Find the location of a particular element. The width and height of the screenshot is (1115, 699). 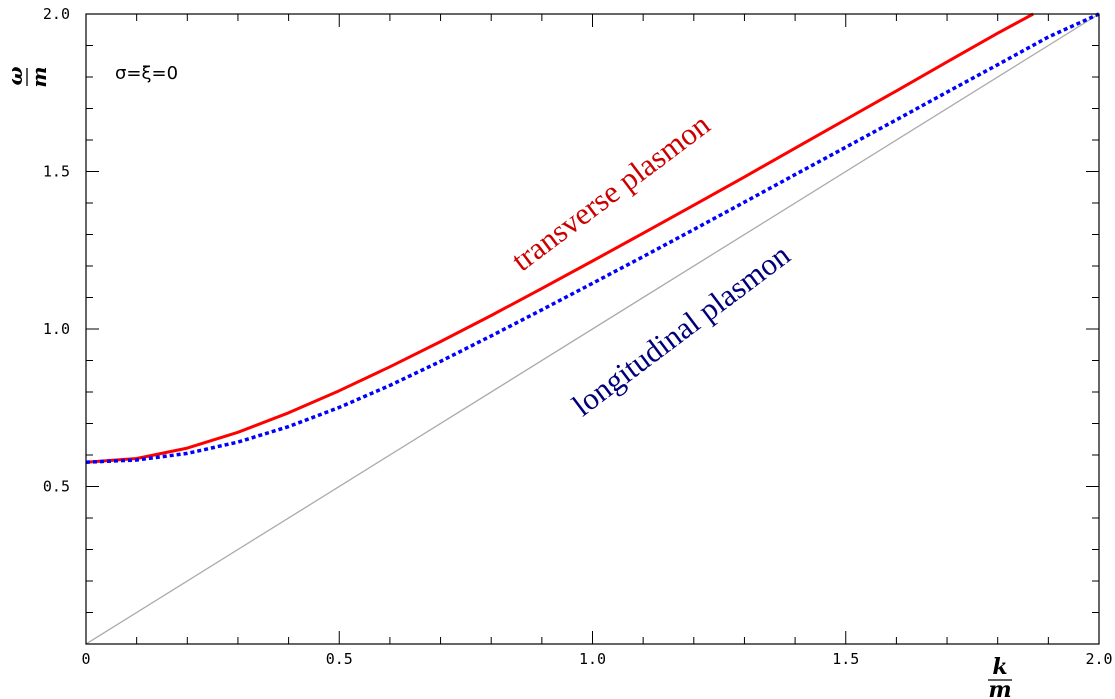

annotation-longitudinal-plasmon: longitudinal plasmon is located at coordinates (681, 329).